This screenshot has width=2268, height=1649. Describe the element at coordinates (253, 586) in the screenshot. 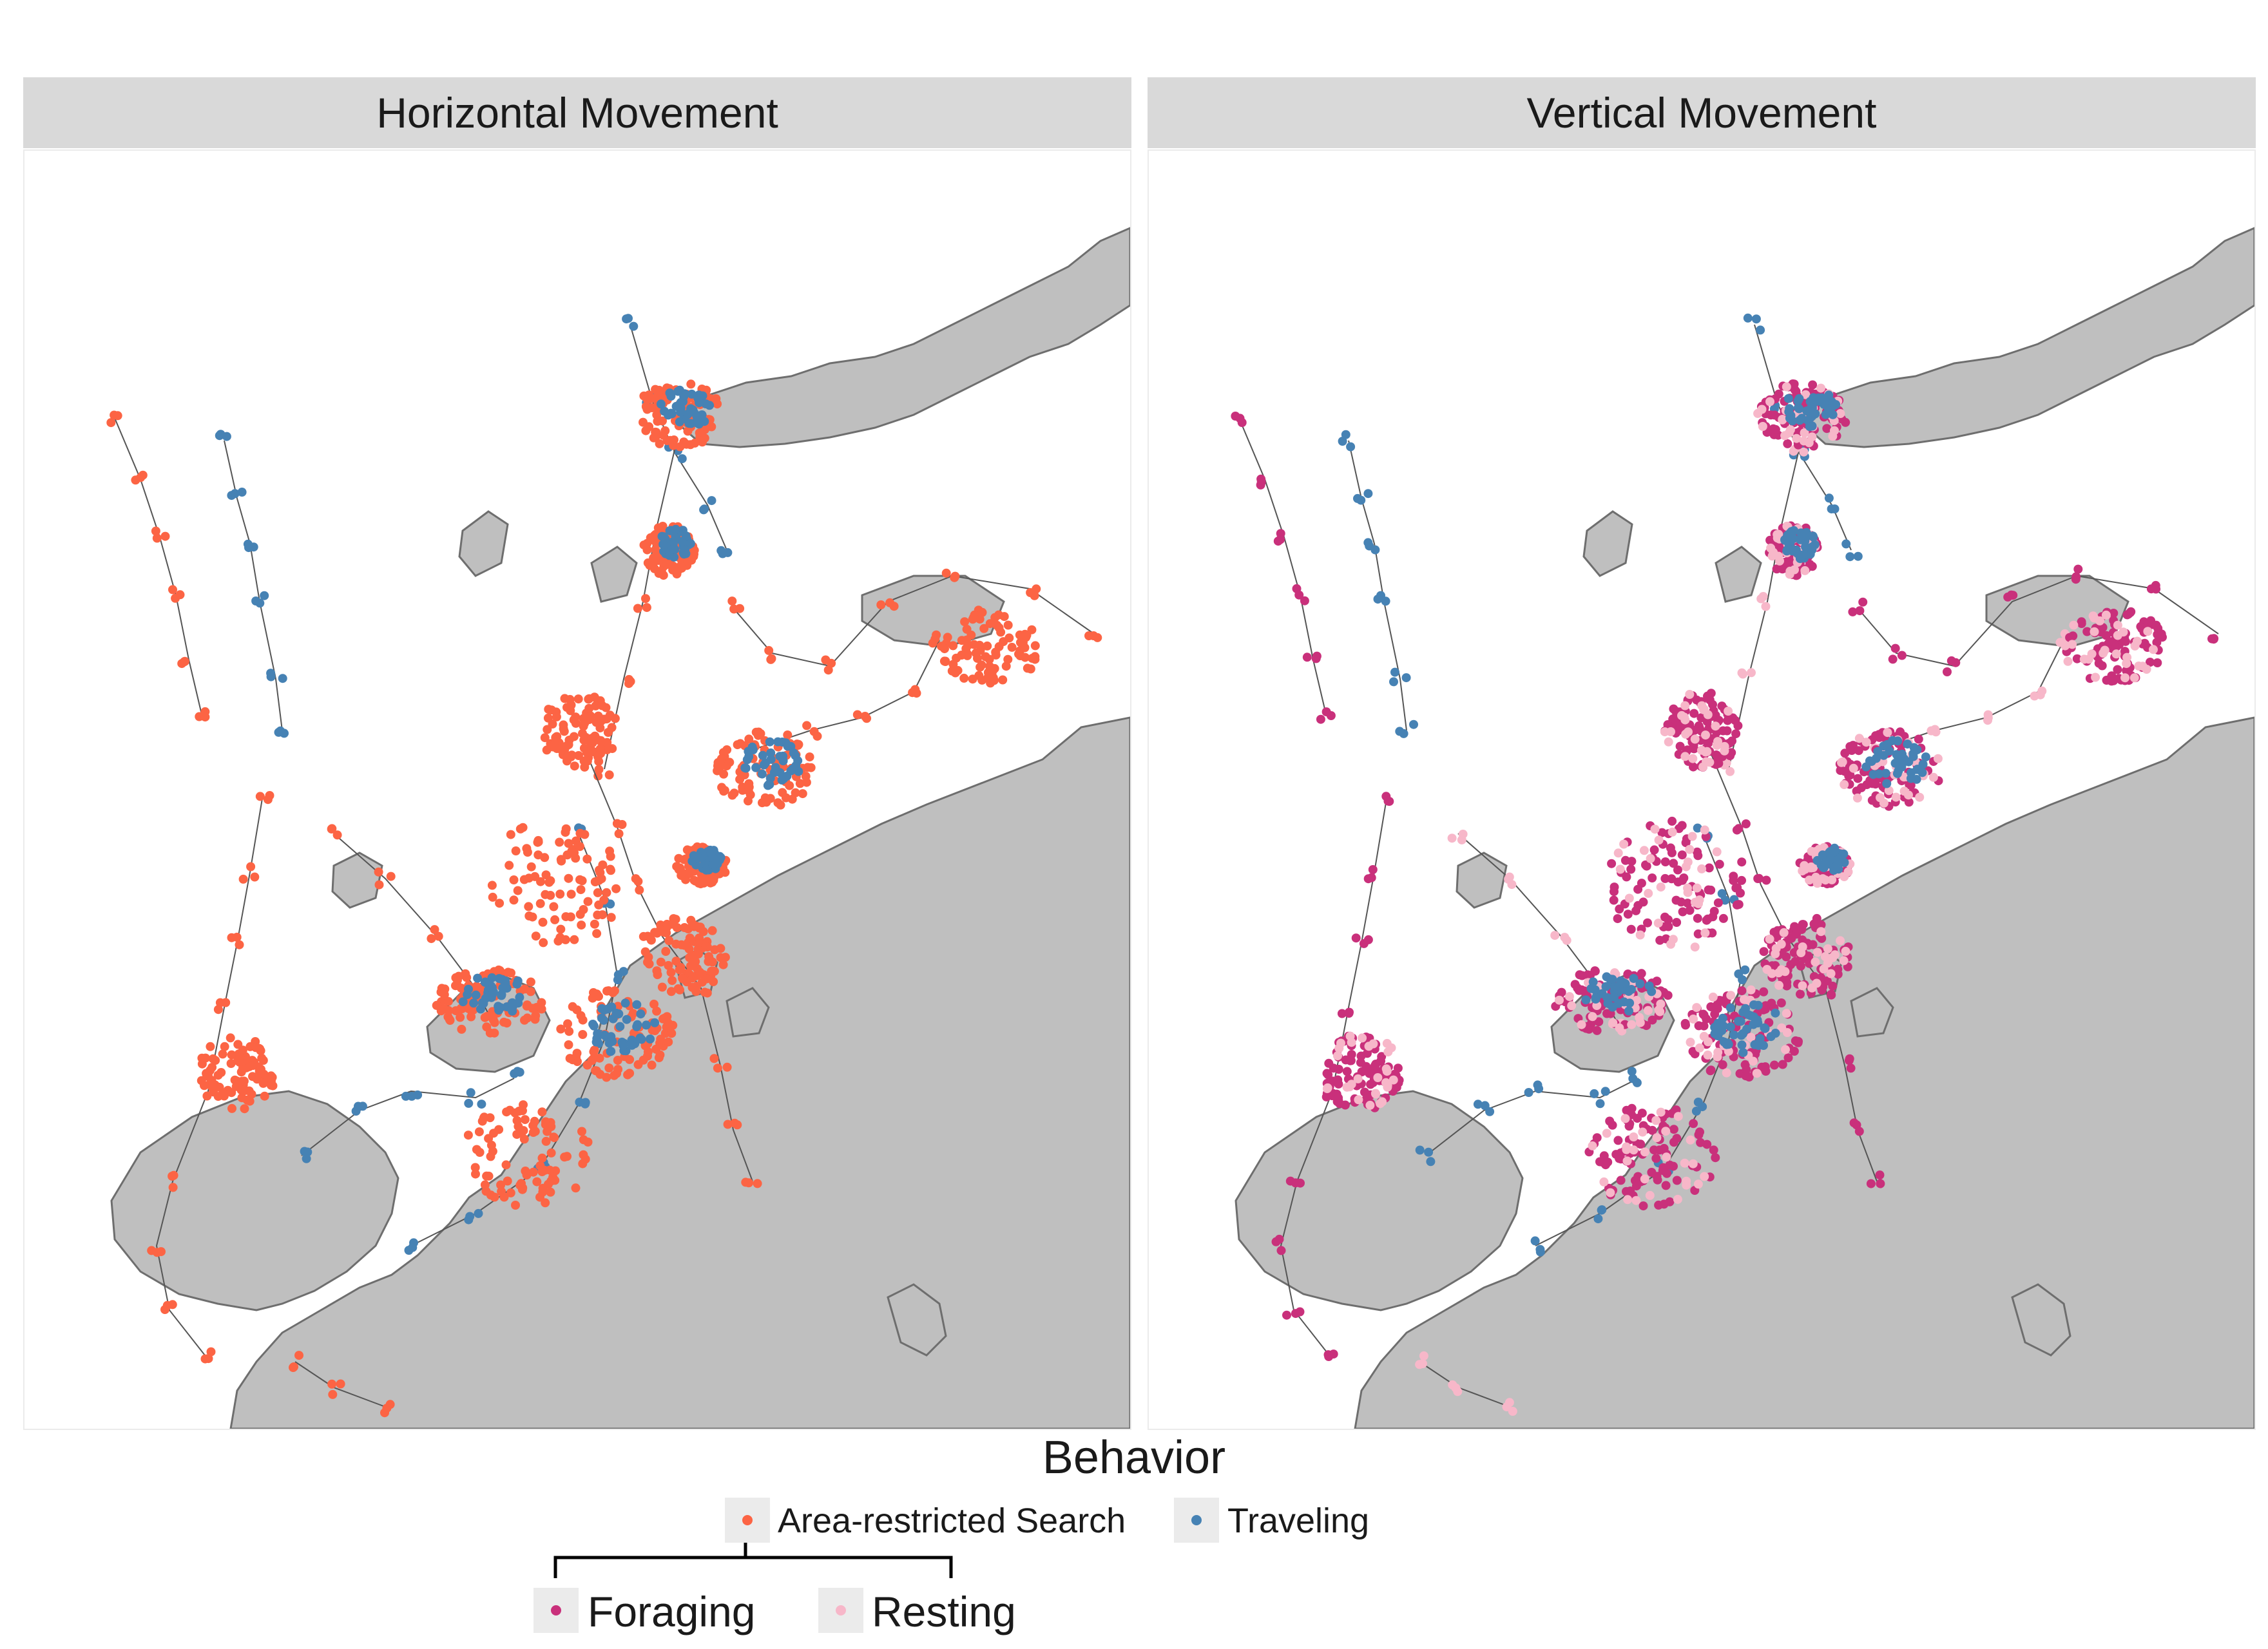

I see `track-line` at that location.